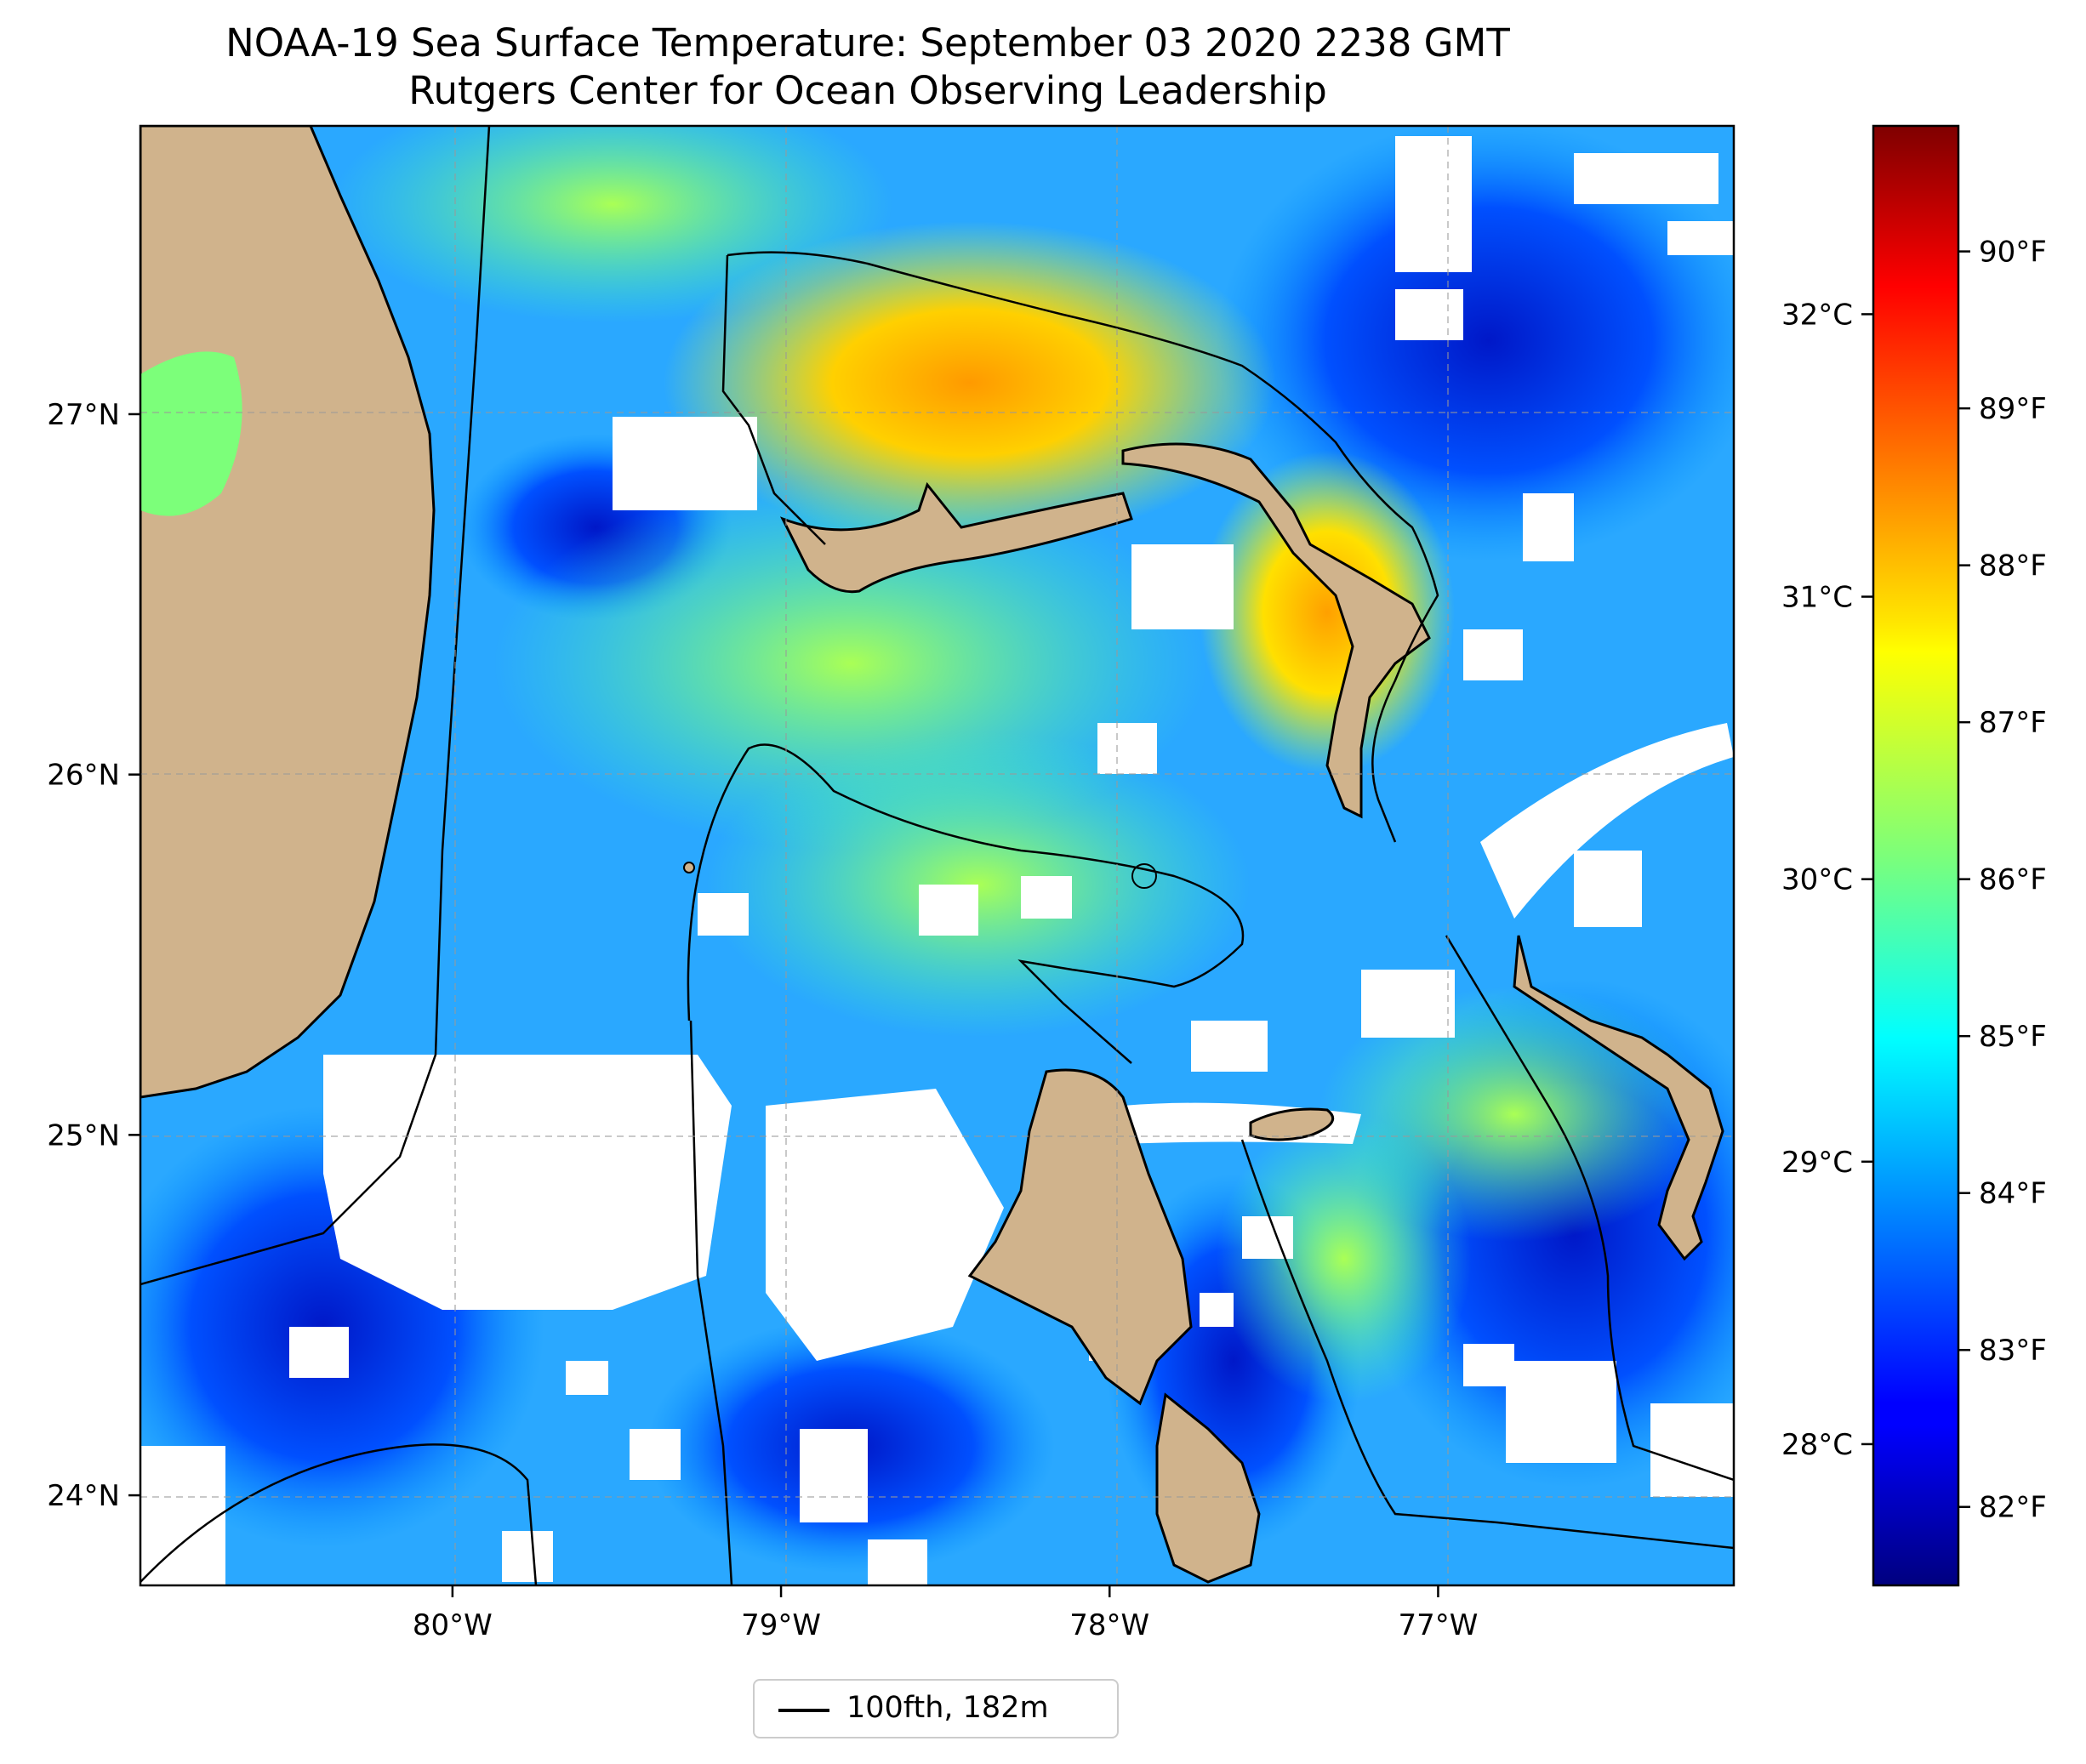  I want to click on lon-tick-label: 79°W, so click(781, 1625).